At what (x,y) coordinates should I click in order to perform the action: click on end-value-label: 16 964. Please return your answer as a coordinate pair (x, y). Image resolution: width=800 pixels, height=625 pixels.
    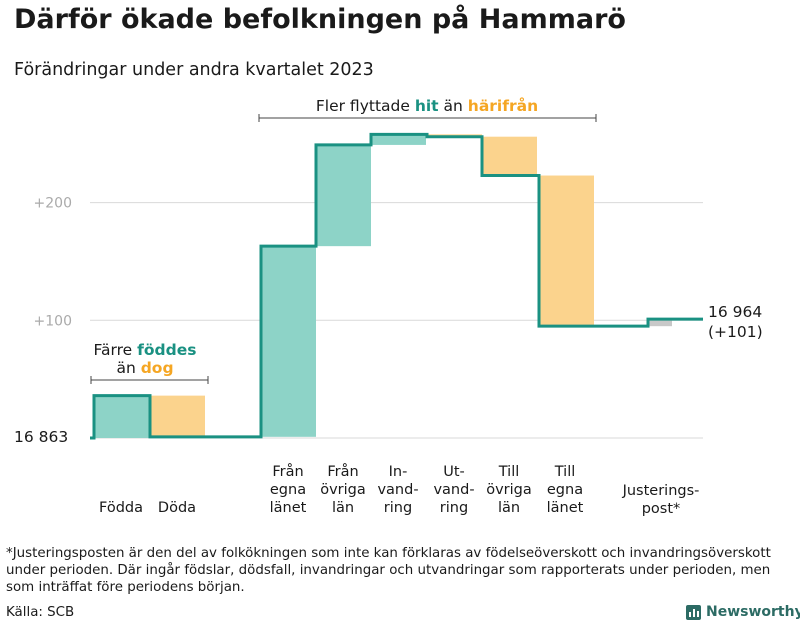
    Looking at the image, I should click on (735, 312).